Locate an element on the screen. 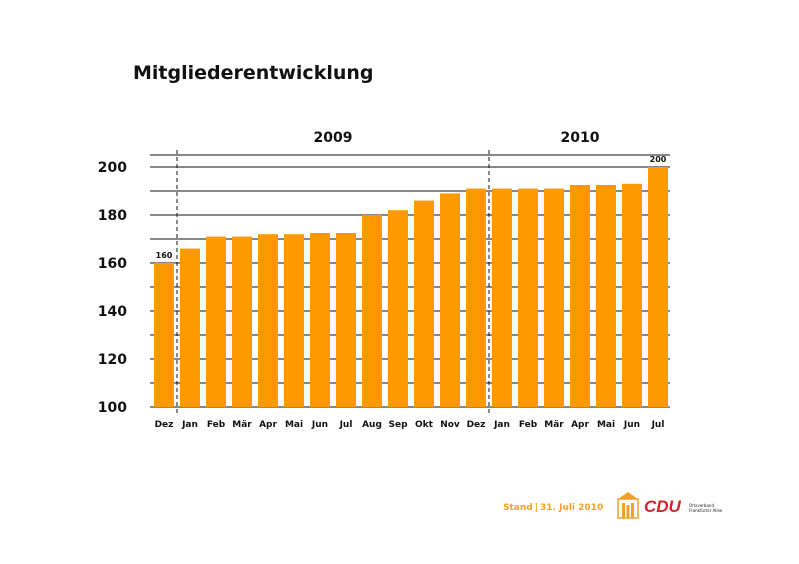  data-label: 160 is located at coordinates (164, 255).